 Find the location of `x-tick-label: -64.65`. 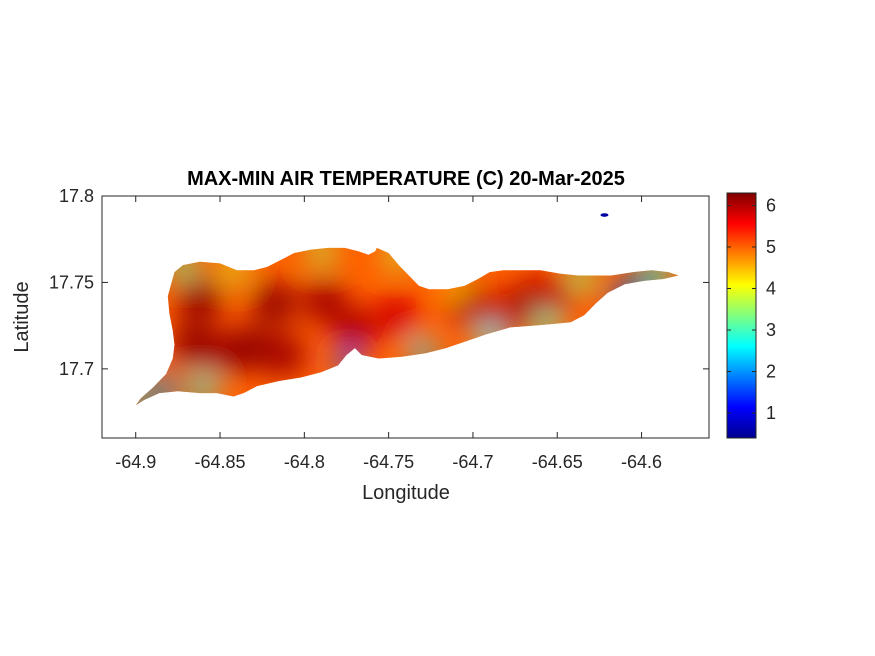

x-tick-label: -64.65 is located at coordinates (557, 462).